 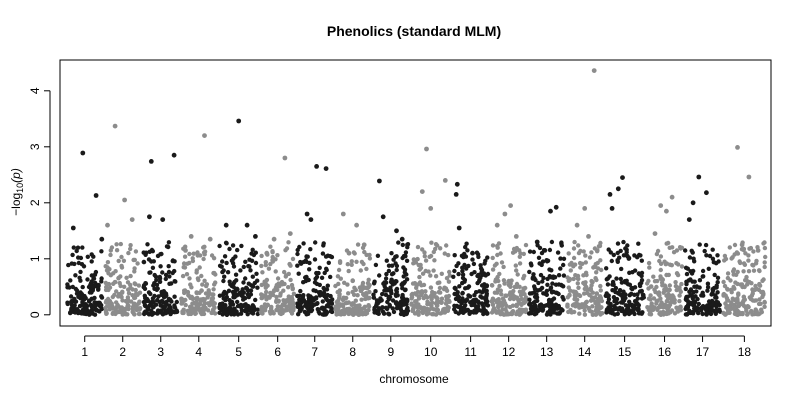 What do you see at coordinates (547, 352) in the screenshot?
I see `x-tick-label: 13` at bounding box center [547, 352].